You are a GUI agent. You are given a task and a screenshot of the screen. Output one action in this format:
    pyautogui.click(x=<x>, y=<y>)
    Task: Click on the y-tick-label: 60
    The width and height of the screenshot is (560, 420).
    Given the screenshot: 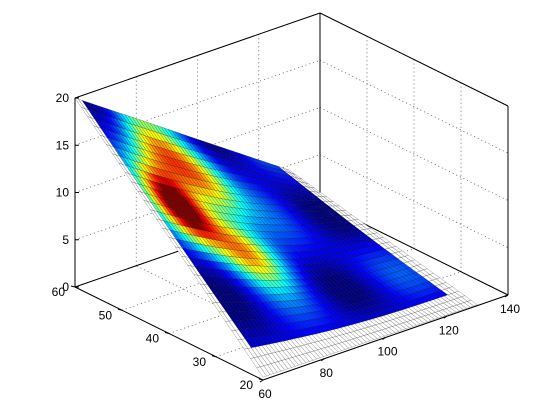 What is the action you would take?
    pyautogui.click(x=59, y=292)
    